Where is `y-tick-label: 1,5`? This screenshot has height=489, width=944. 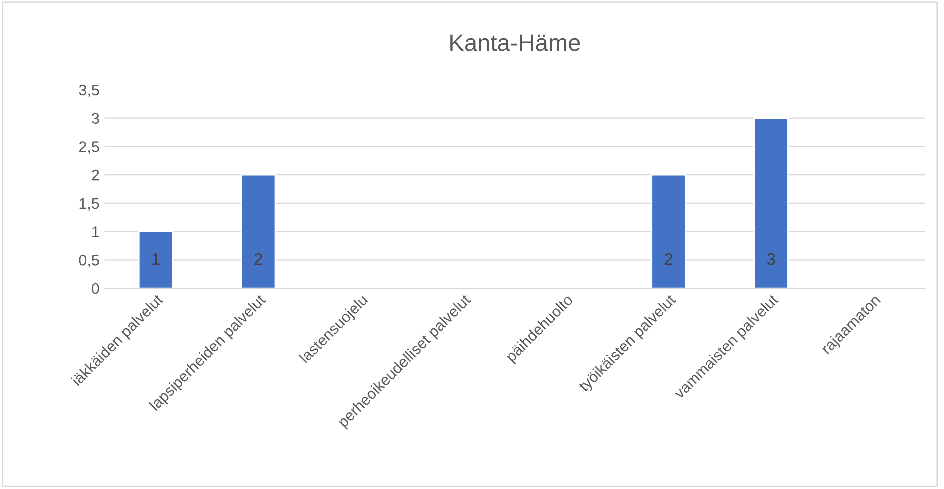 y-tick-label: 1,5 is located at coordinates (90, 204).